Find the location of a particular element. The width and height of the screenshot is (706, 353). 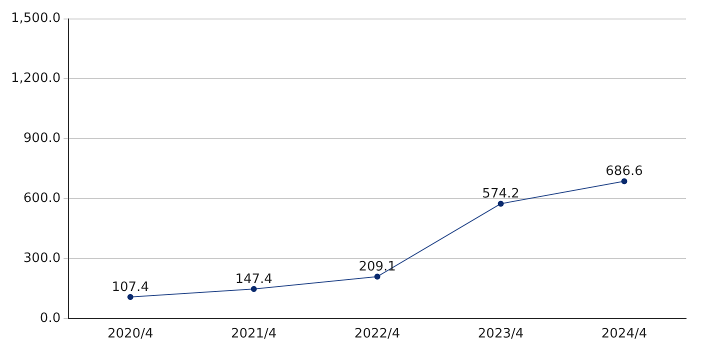

x-tick-label: 2022/4 is located at coordinates (377, 334).